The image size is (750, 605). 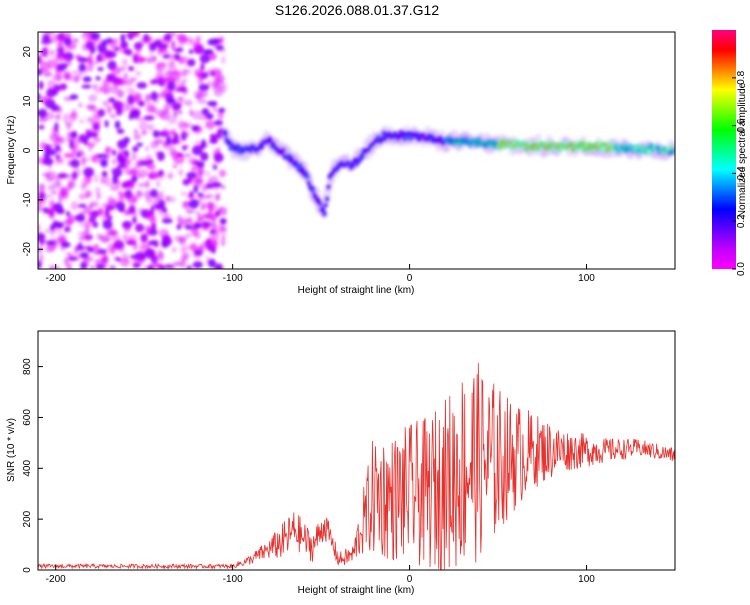 I want to click on spectrogram-x-tick-label: 100, so click(x=586, y=278).